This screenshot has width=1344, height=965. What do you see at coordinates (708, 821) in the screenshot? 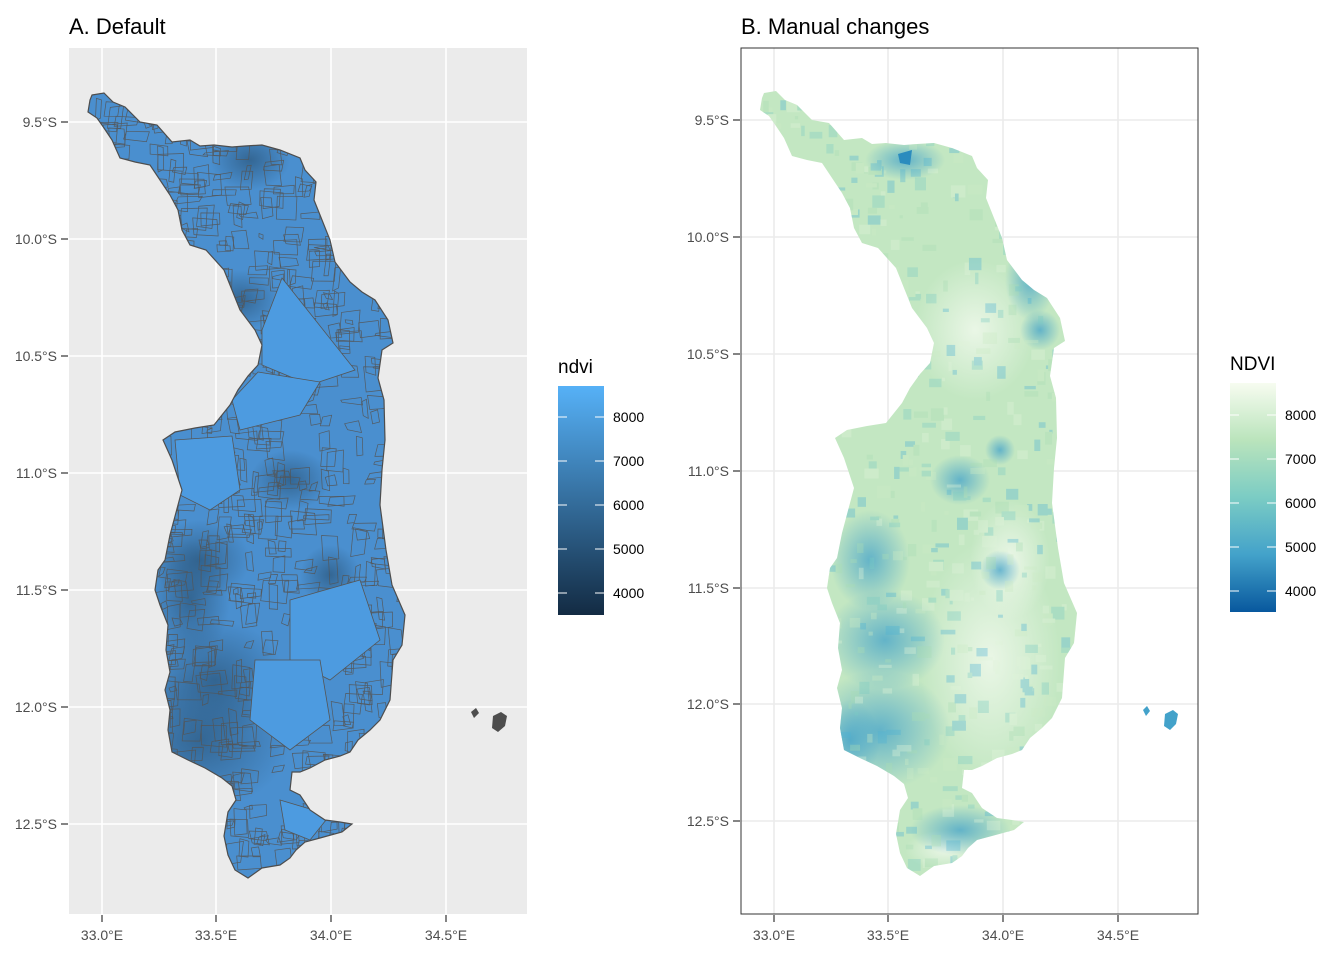
I see `panel-b-y-tick-label: 12.5°S` at bounding box center [708, 821].